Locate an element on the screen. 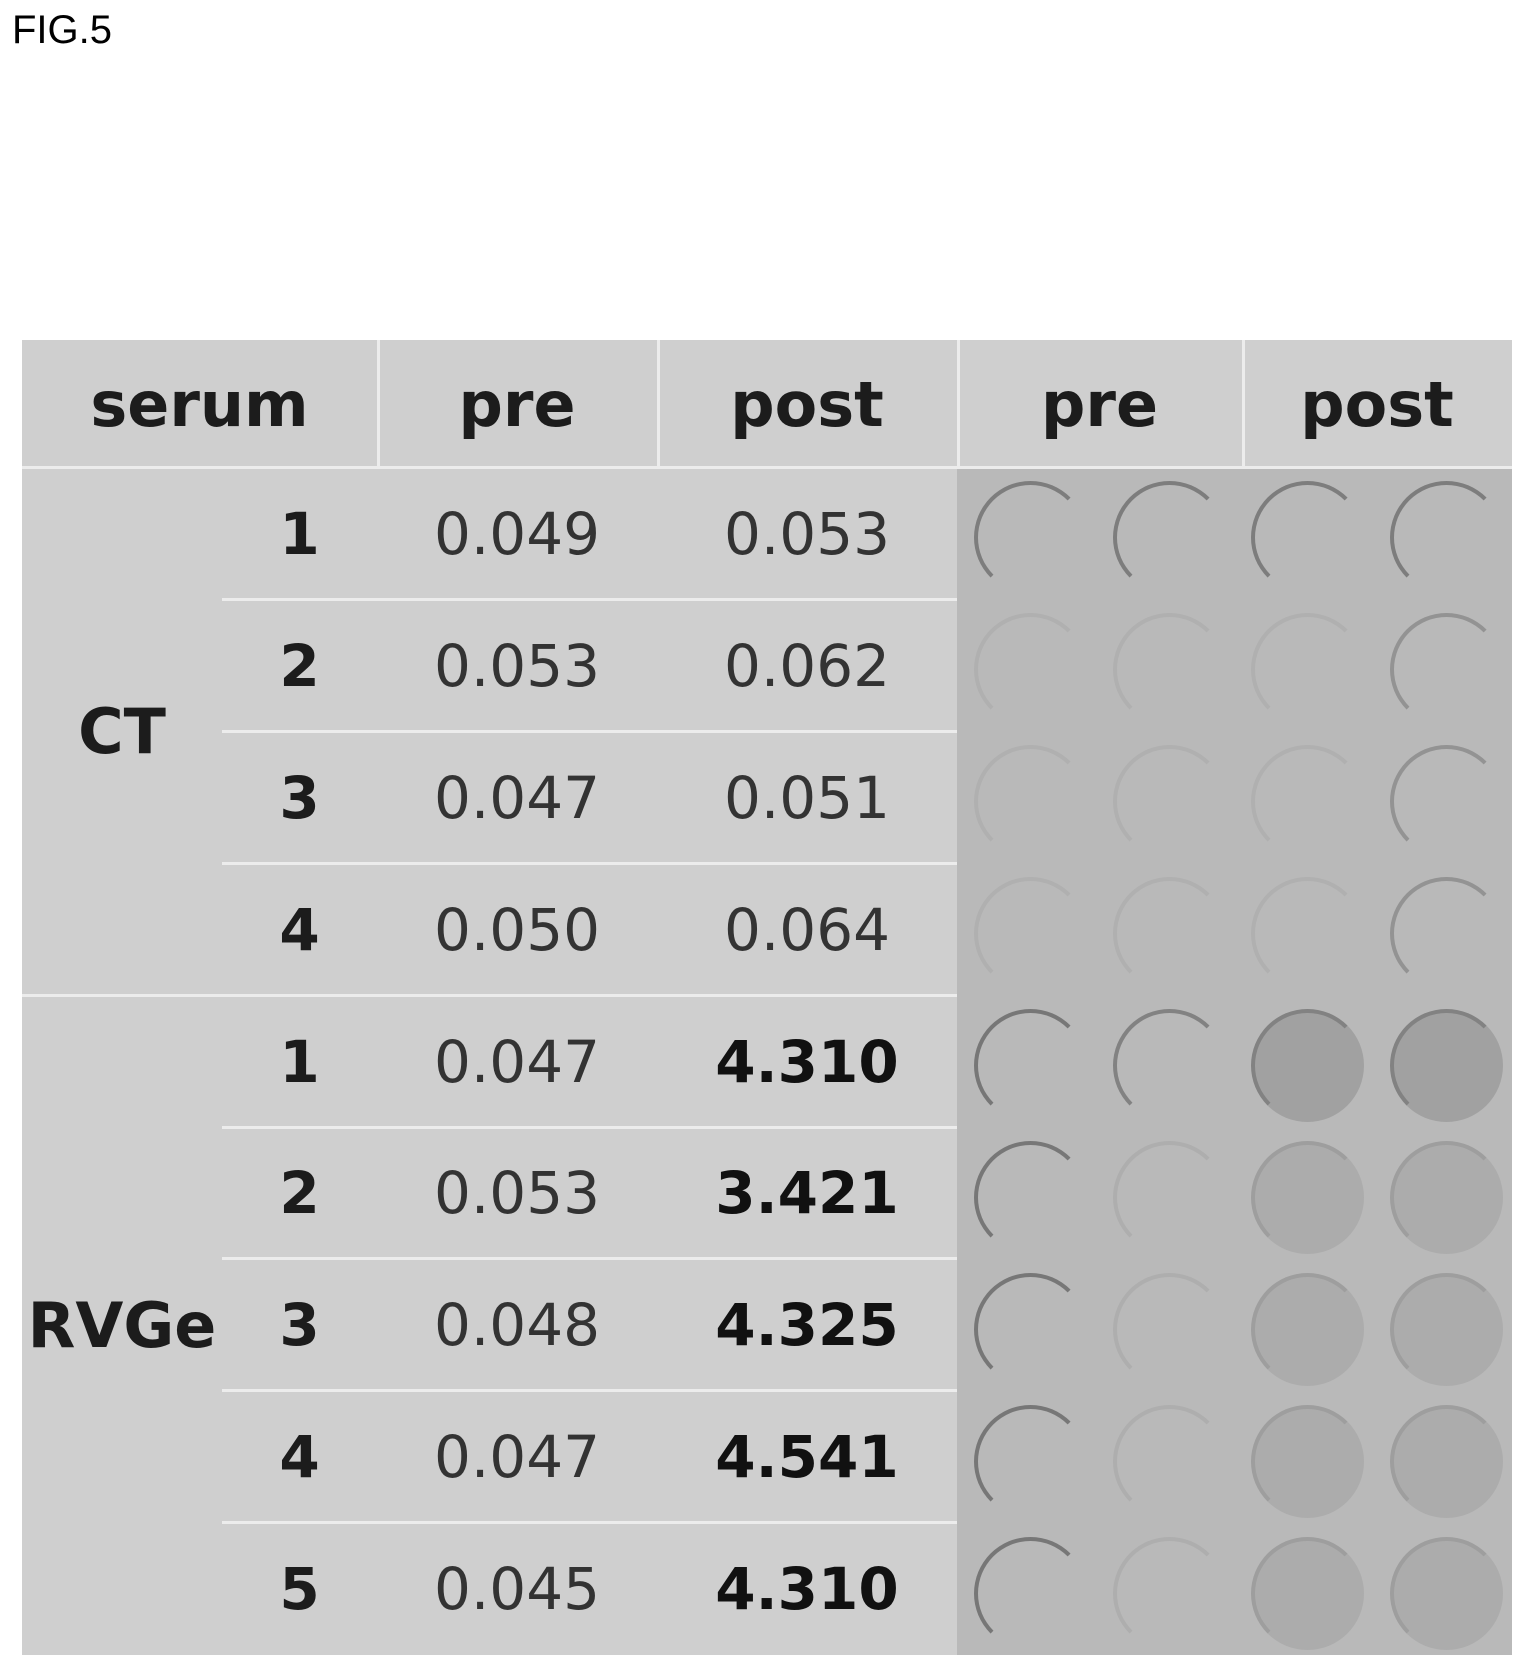  post-value: 4.325 is located at coordinates (807, 1325).